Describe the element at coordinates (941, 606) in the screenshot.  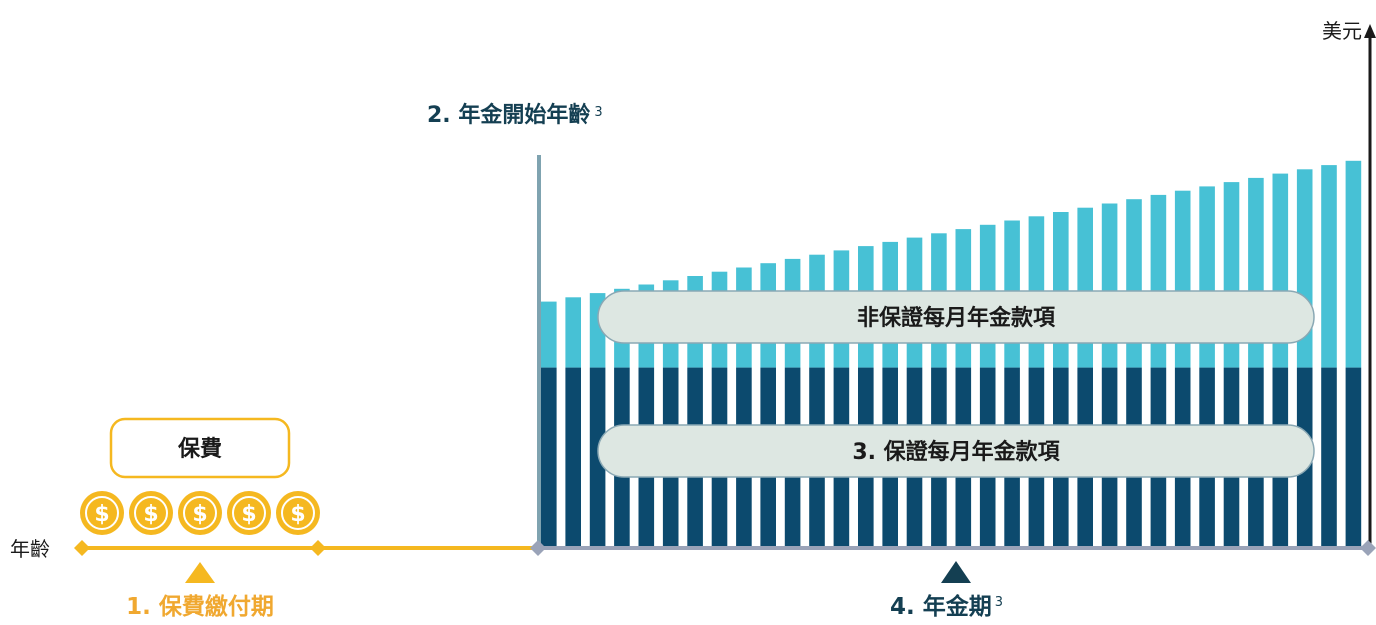
I see `annuity-period-text: 4. 年金期` at that location.